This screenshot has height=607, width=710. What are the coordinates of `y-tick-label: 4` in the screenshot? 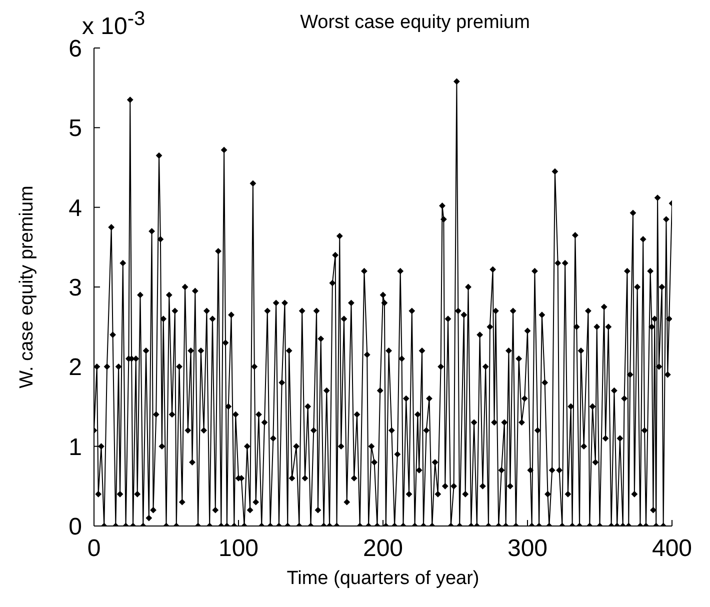 It's located at (75, 208).